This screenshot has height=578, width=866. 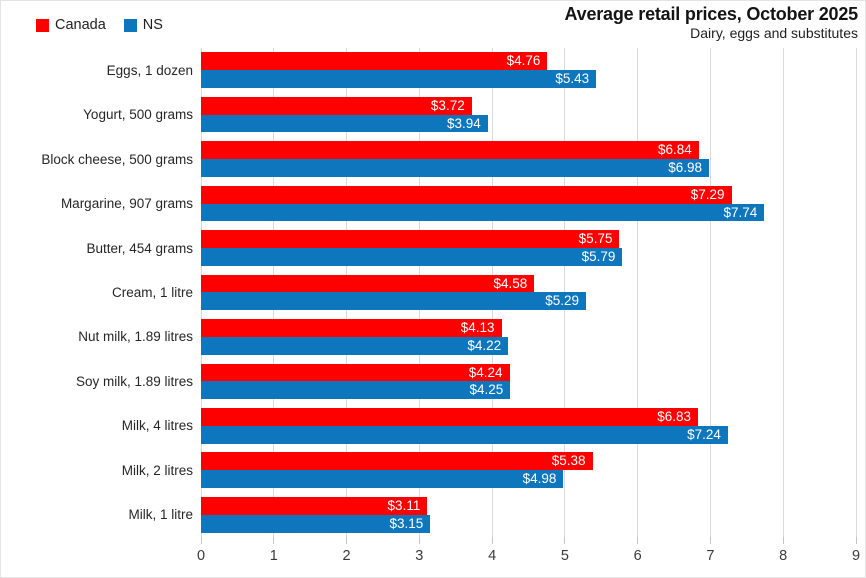 I want to click on bar-ns: $3.15, so click(x=316, y=523).